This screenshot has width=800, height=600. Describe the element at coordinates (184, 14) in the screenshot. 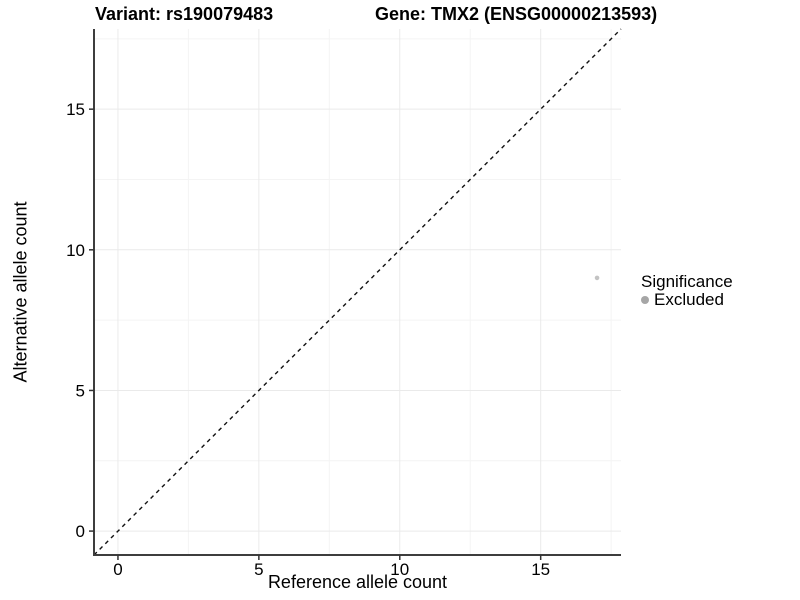

I see `plot-title-variant: Variant: rs190079483` at that location.